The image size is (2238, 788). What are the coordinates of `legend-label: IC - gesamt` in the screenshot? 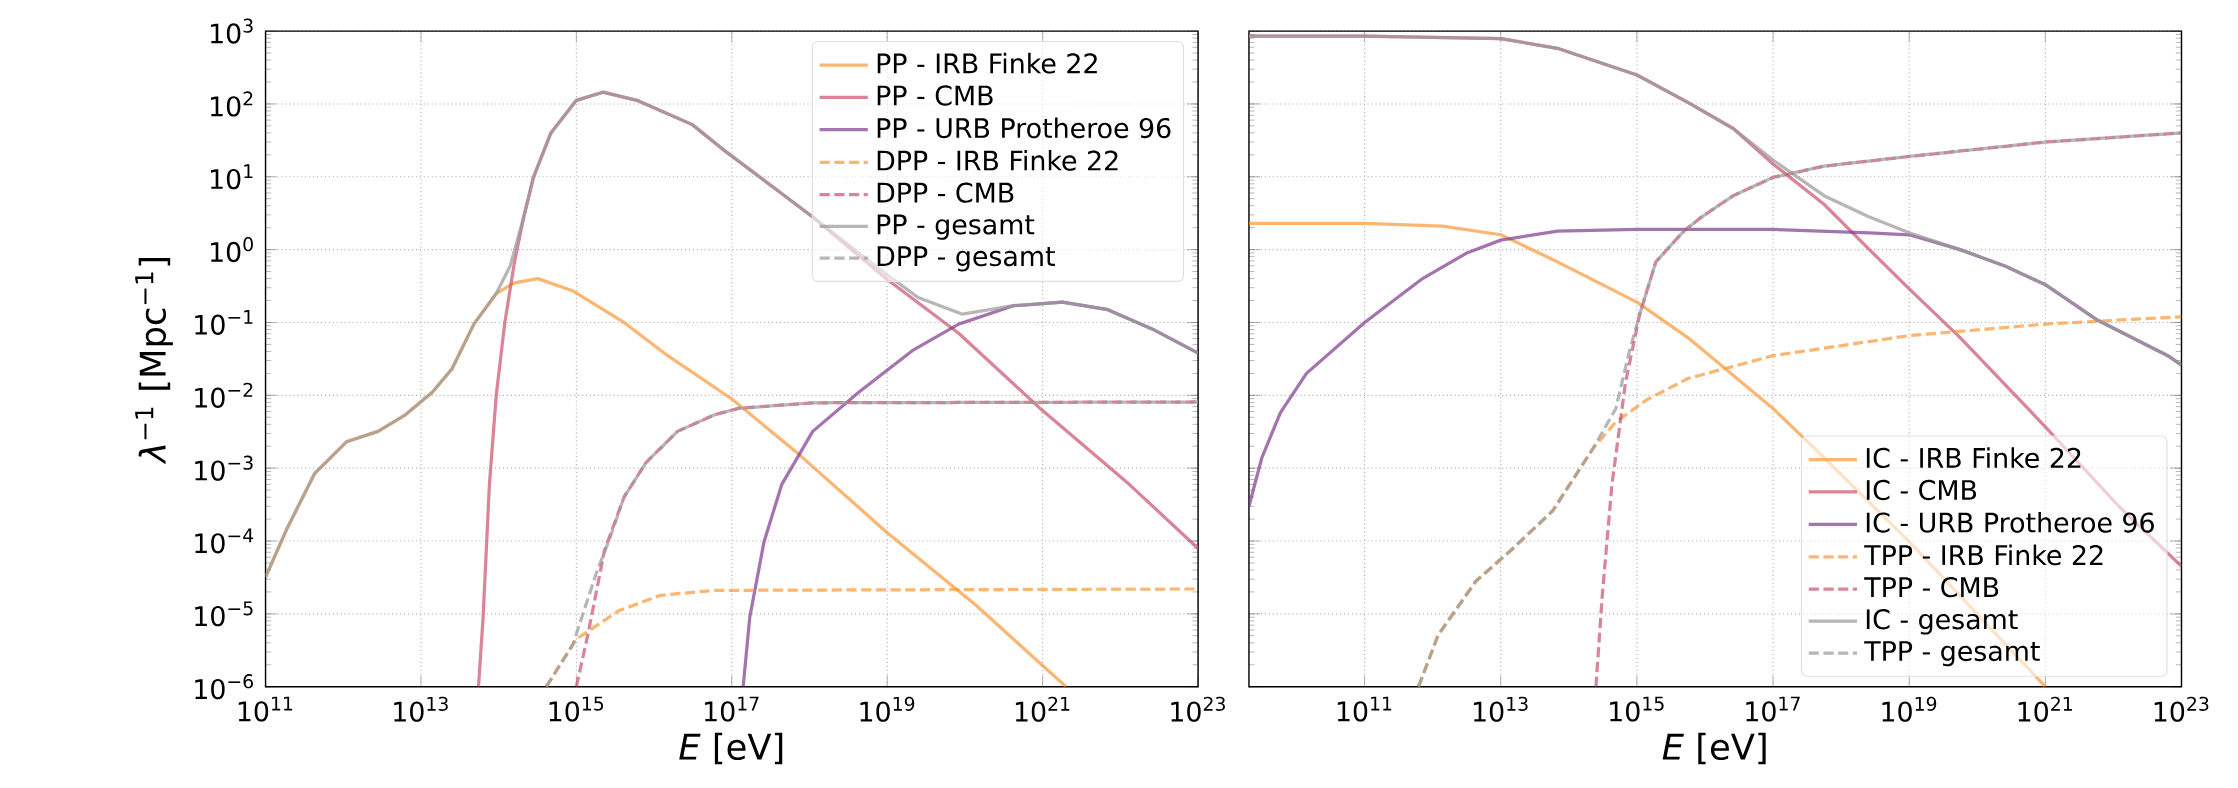 It's located at (1942, 621).